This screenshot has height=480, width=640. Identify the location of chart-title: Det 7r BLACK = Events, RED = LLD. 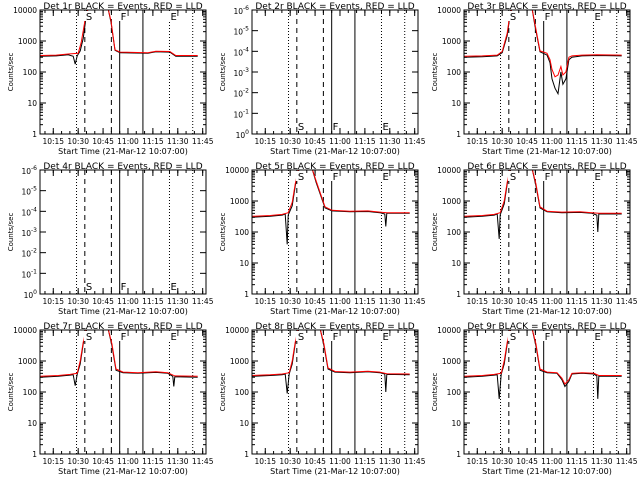
(122, 327).